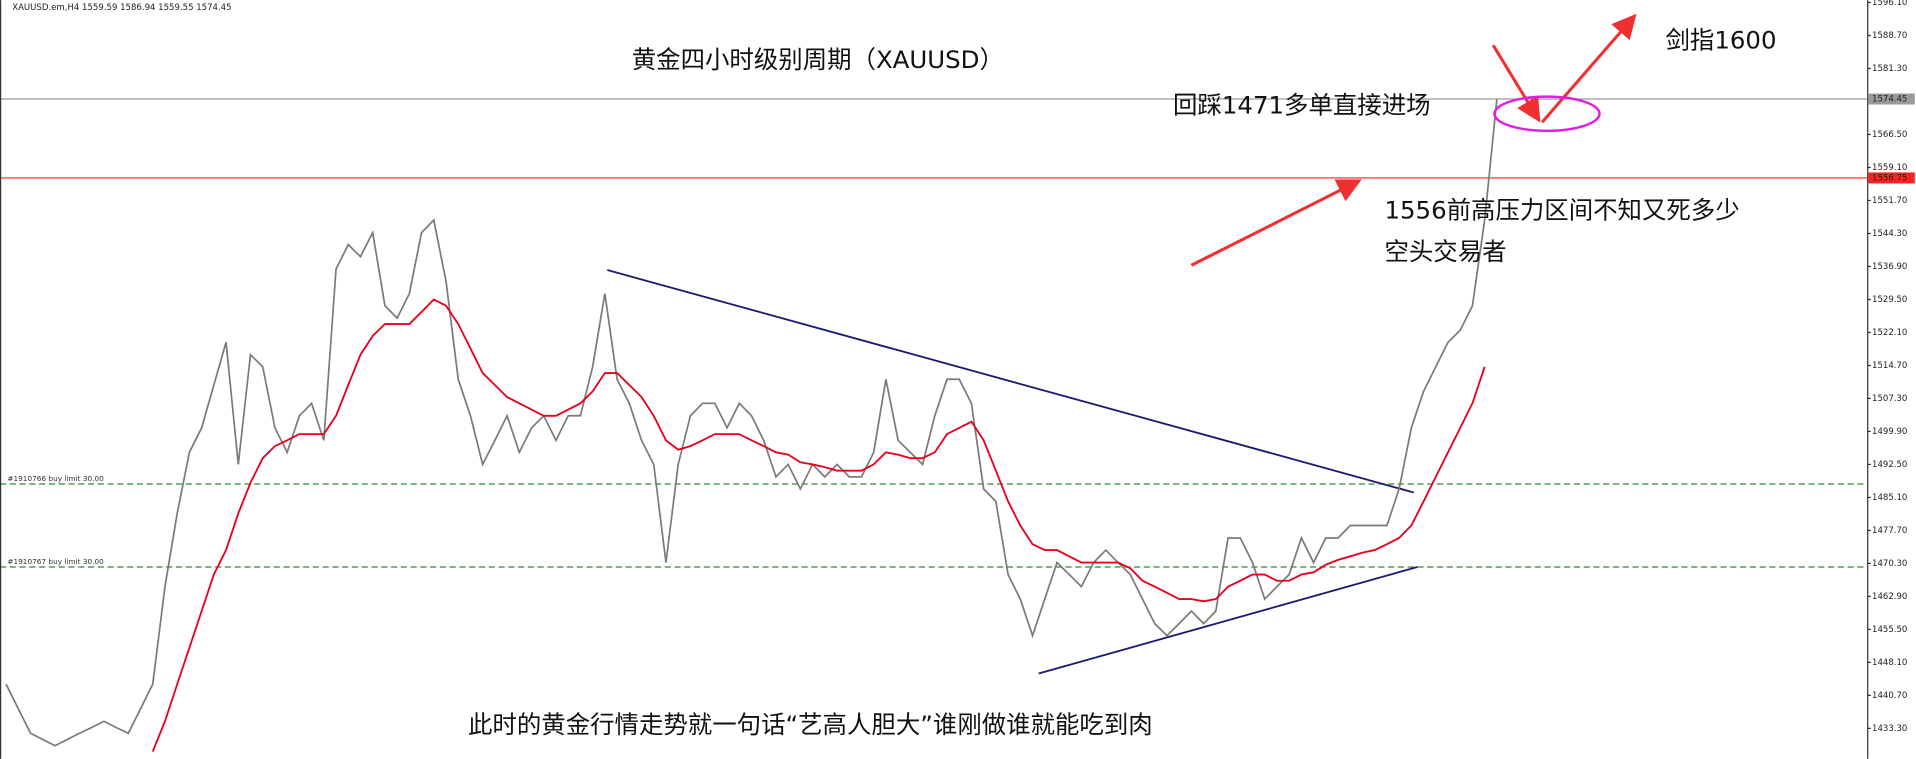 The height and width of the screenshot is (759, 1916). I want to click on y-tick-label: 1448.10, so click(1889, 663).